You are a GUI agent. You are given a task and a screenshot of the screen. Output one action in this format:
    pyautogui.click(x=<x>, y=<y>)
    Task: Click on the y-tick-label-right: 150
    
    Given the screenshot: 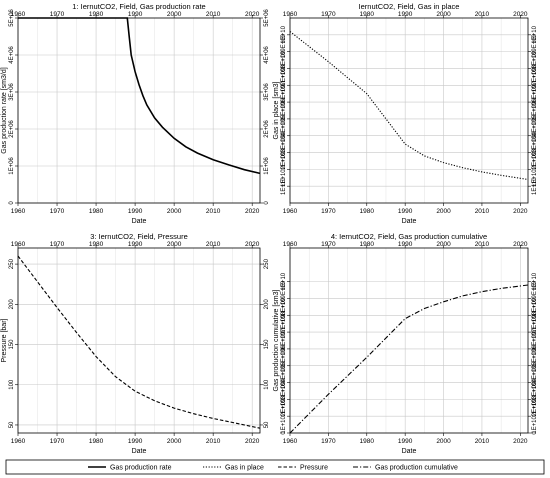 What is the action you would take?
    pyautogui.click(x=267, y=344)
    